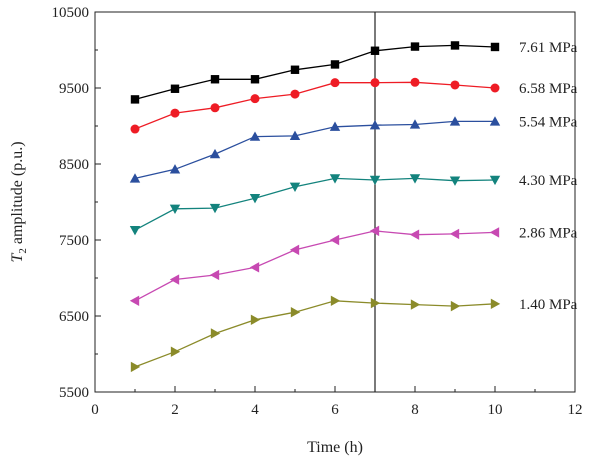 The image size is (600, 463). Describe the element at coordinates (74, 241) in the screenshot. I see `y-tick-label: 7500` at that location.